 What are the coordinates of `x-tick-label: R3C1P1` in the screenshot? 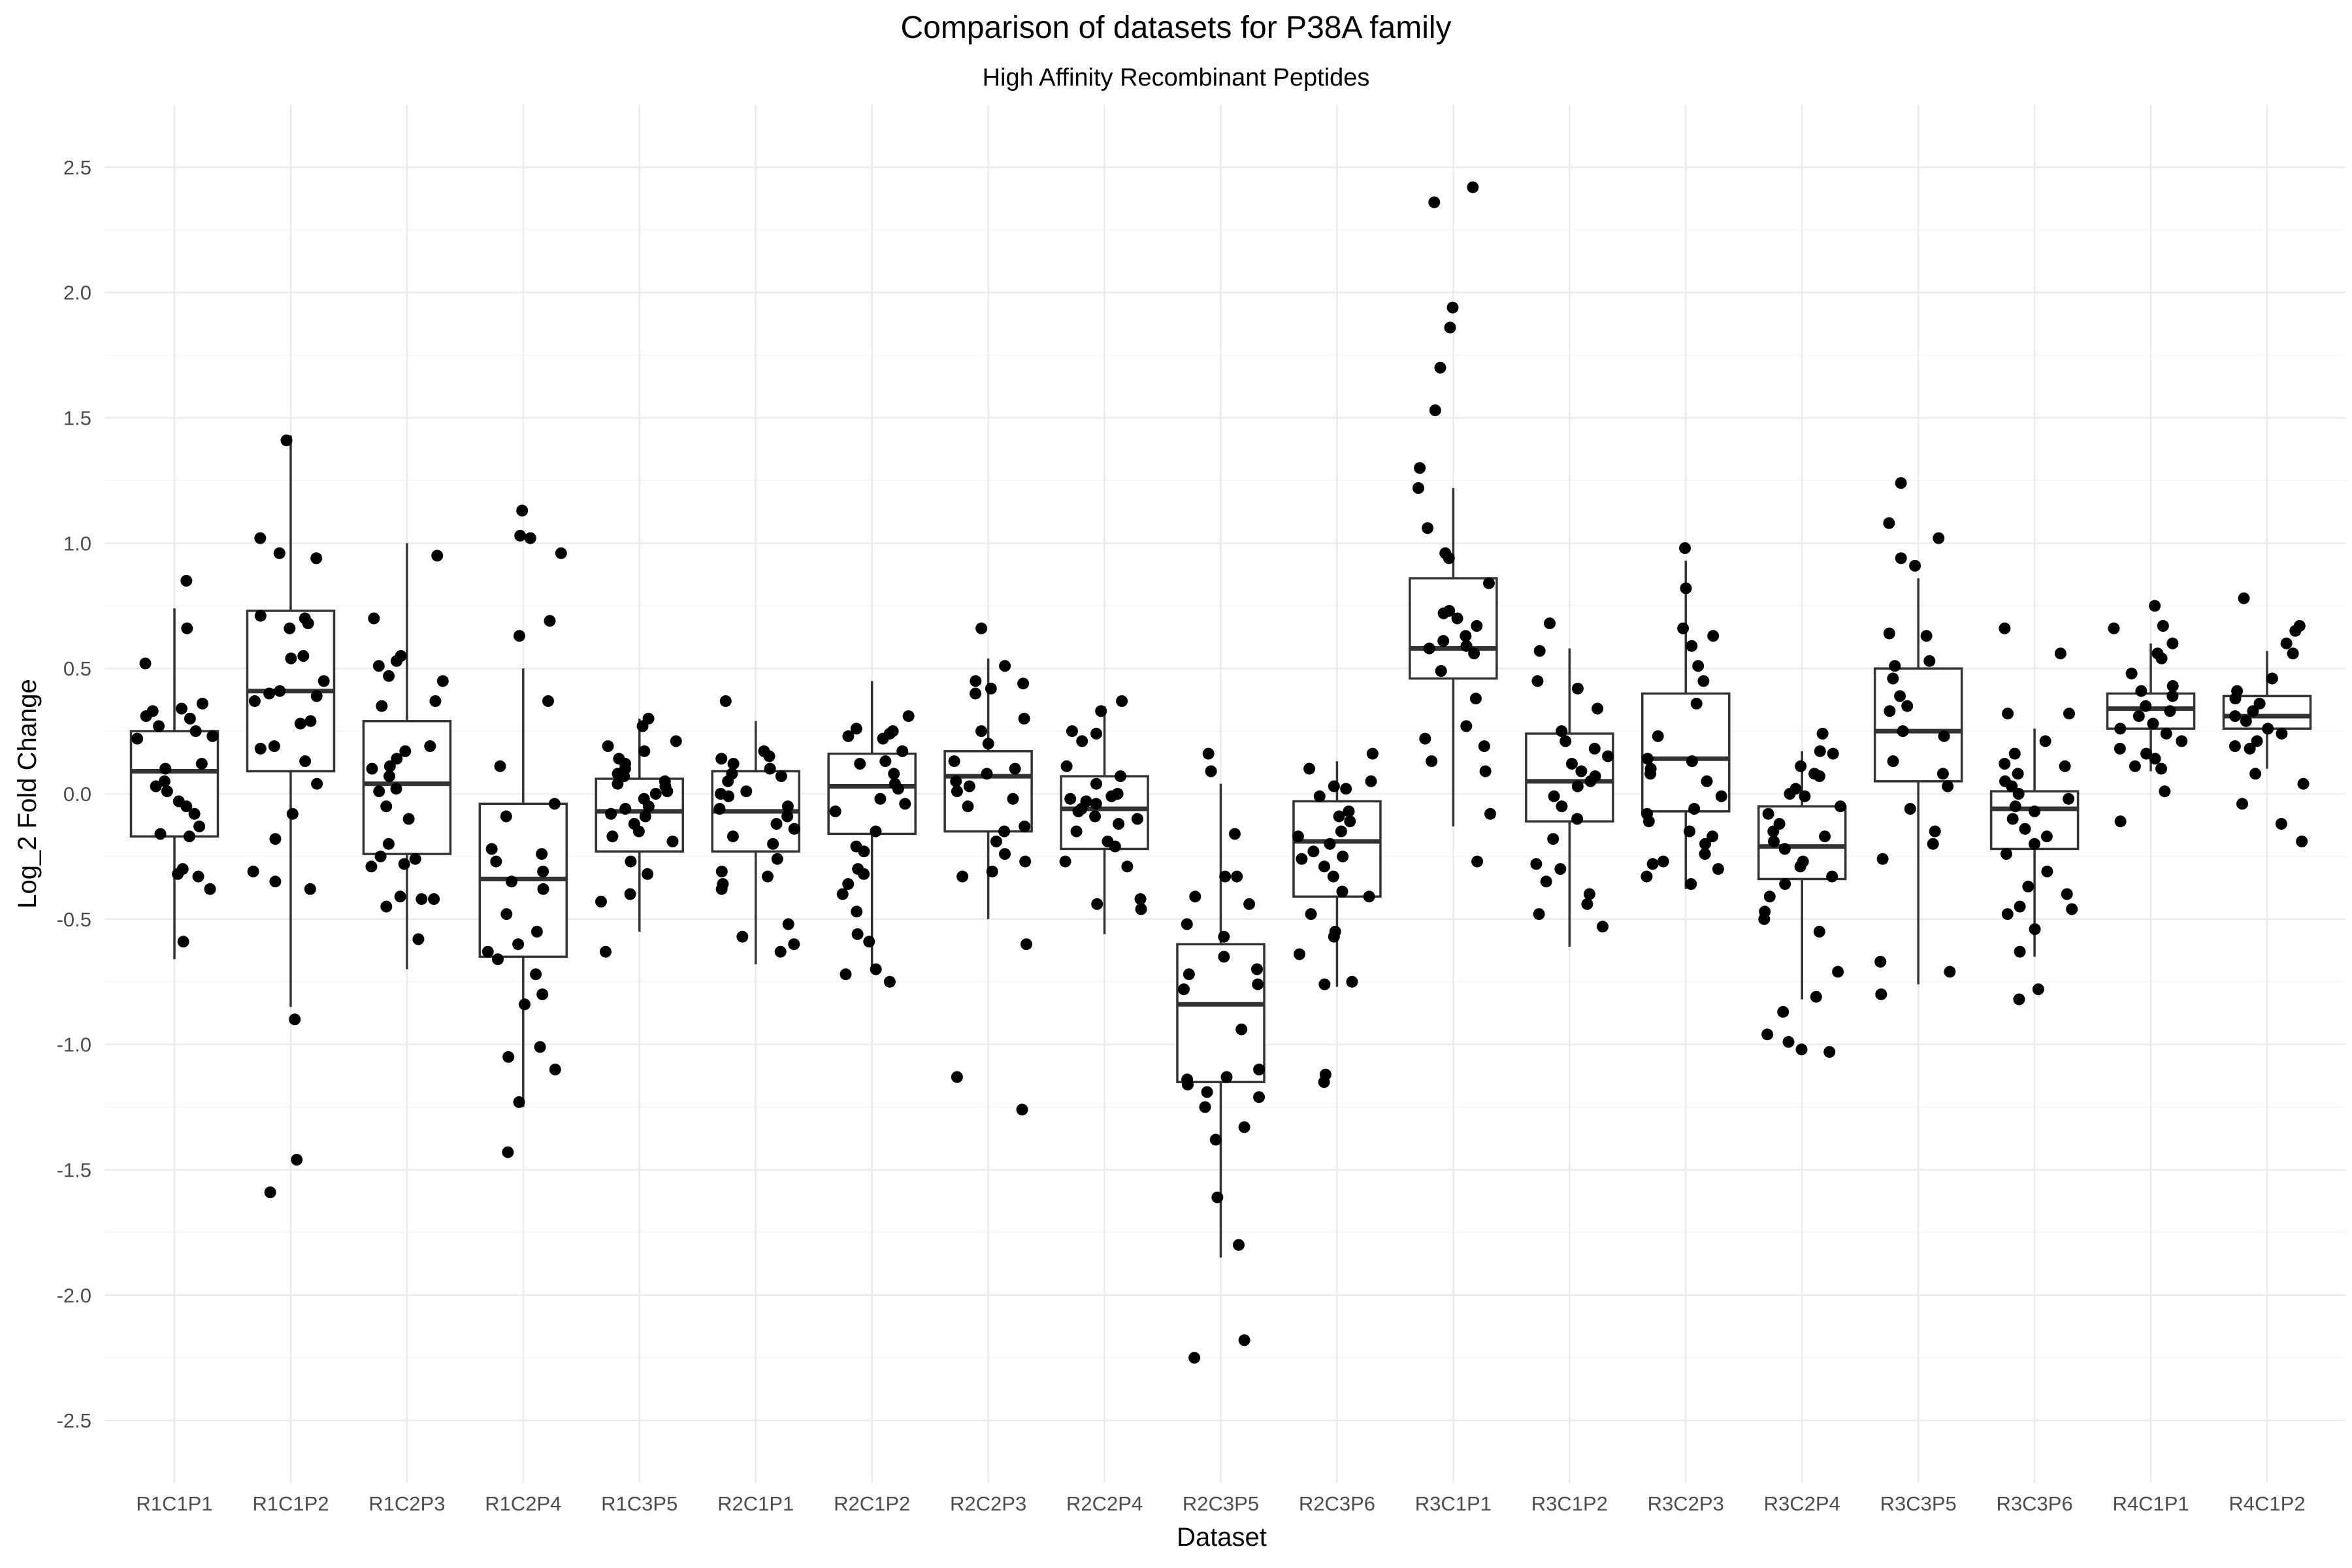 It's located at (1453, 1503).